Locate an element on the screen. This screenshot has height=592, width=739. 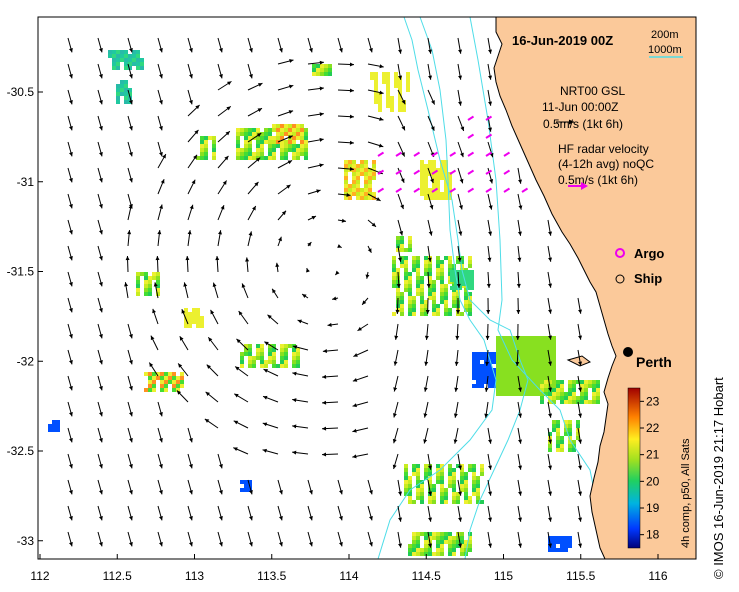
nrt-label: NRT00 GSL is located at coordinates (592, 91).